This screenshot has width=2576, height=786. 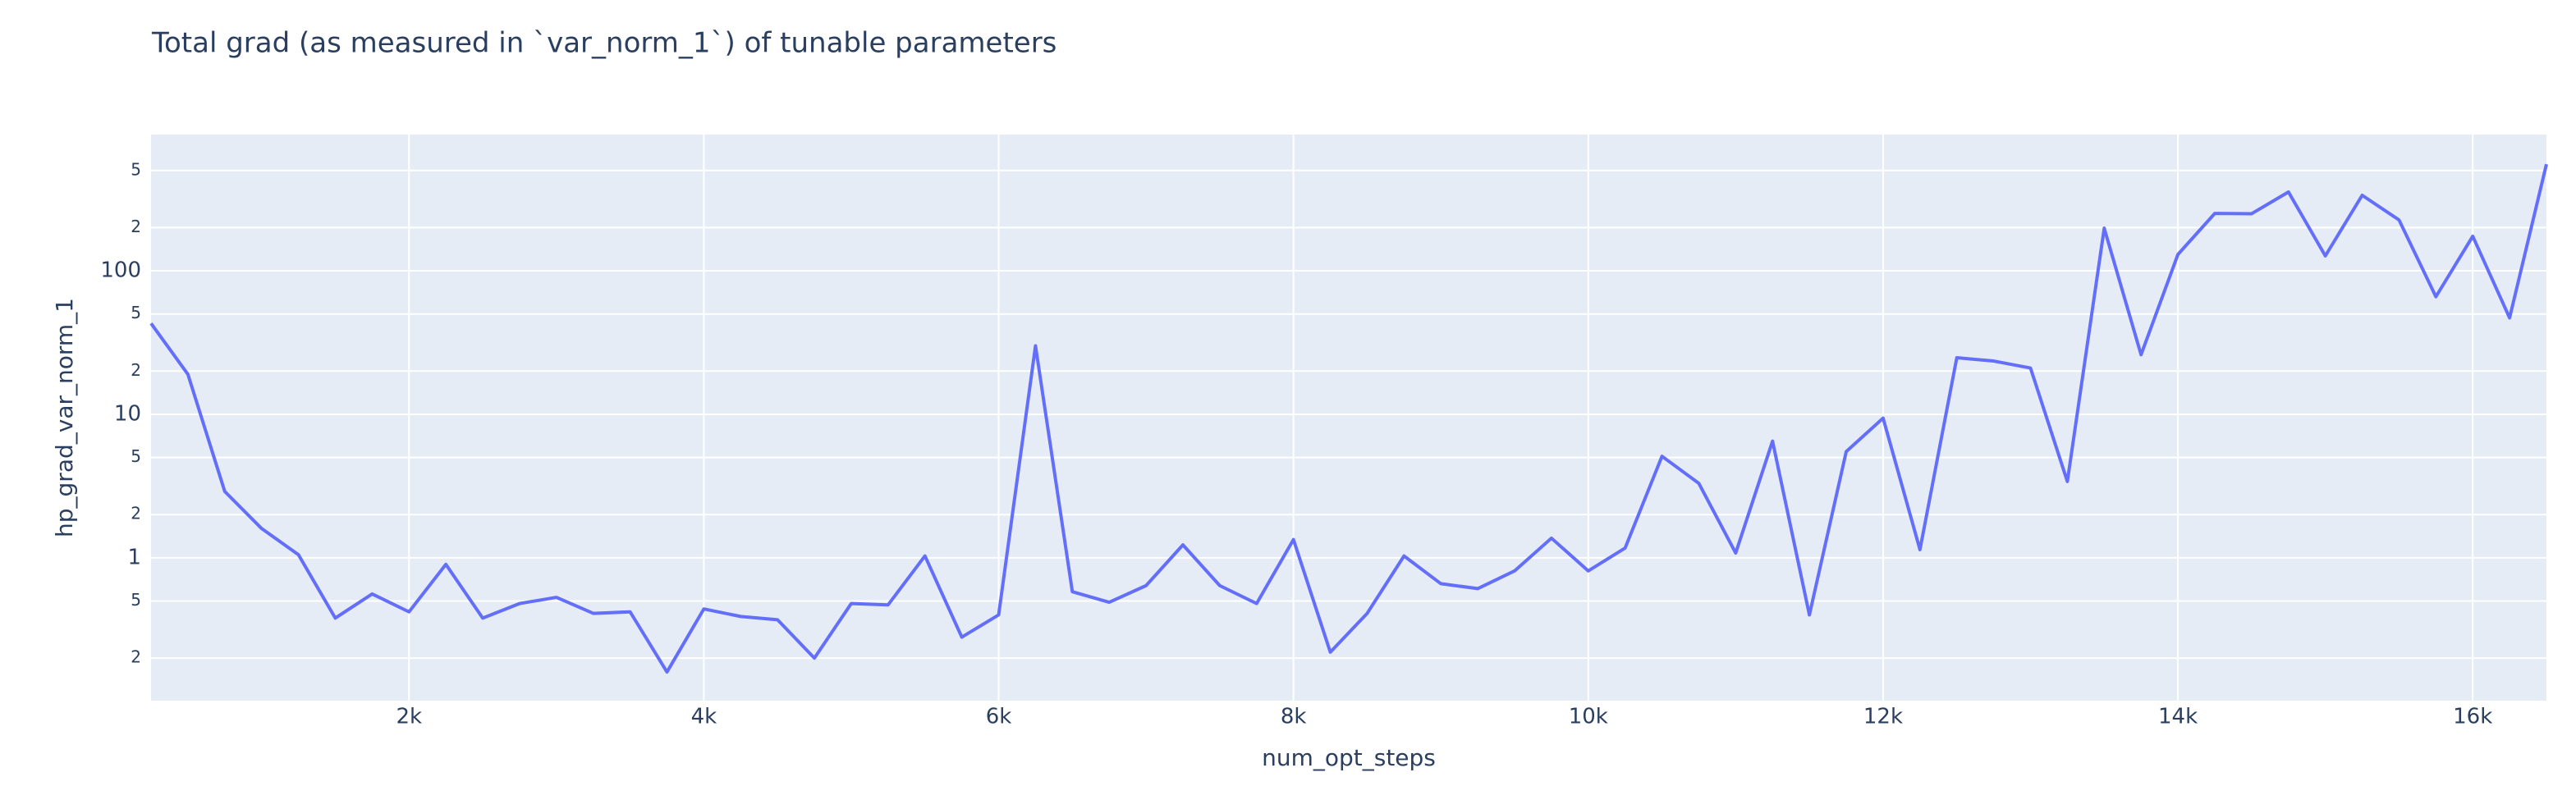 What do you see at coordinates (2178, 717) in the screenshot?
I see `x-tick-label: 14k` at bounding box center [2178, 717].